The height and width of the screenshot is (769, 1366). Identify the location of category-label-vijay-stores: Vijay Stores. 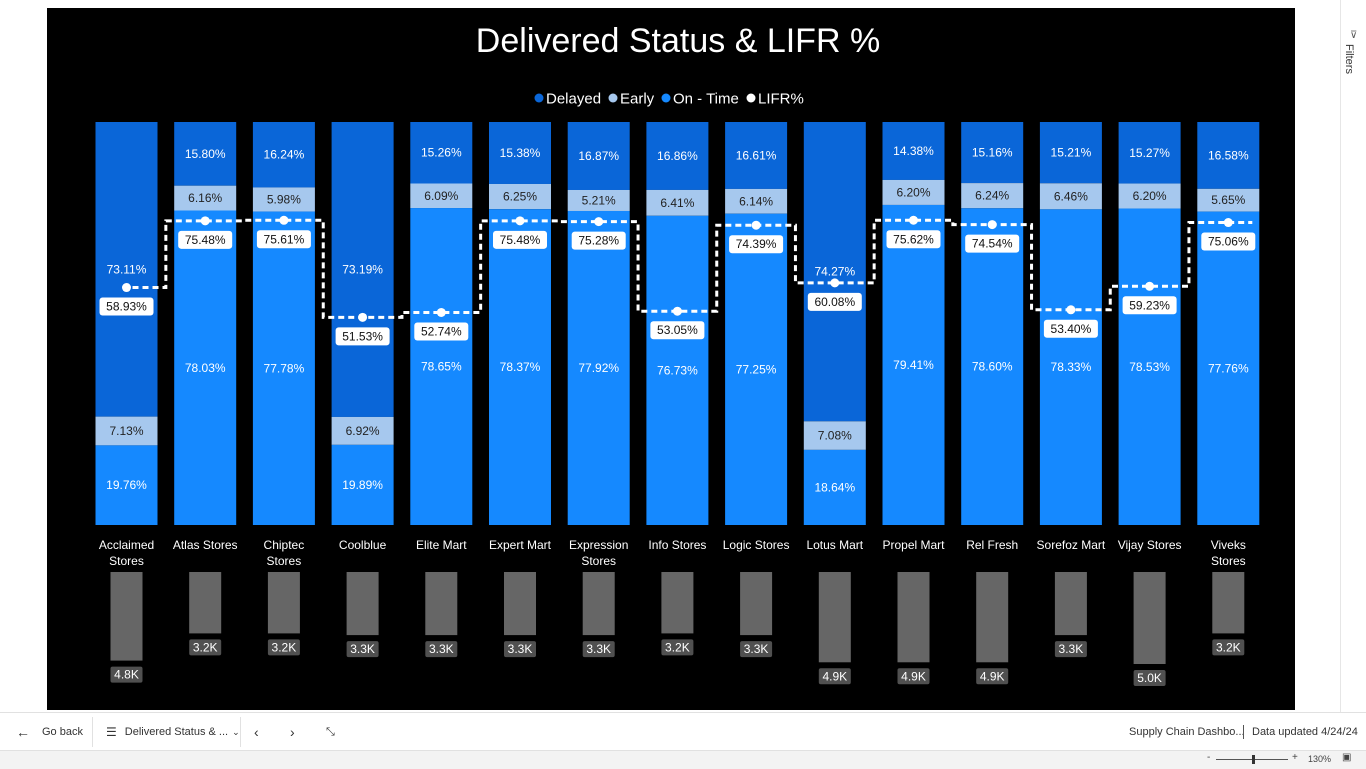
(1150, 545).